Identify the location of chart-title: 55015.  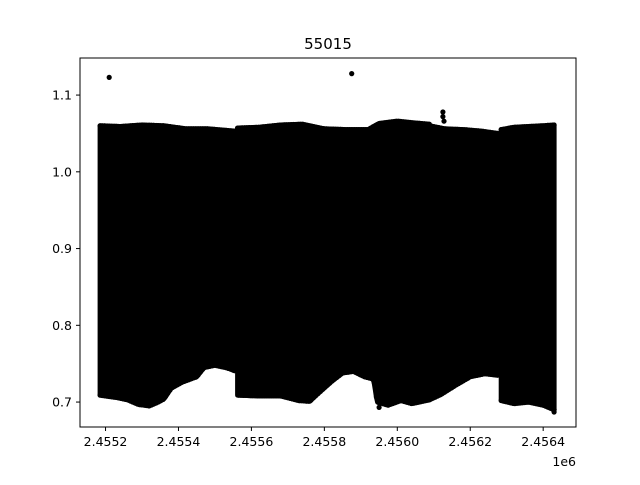
(328, 44).